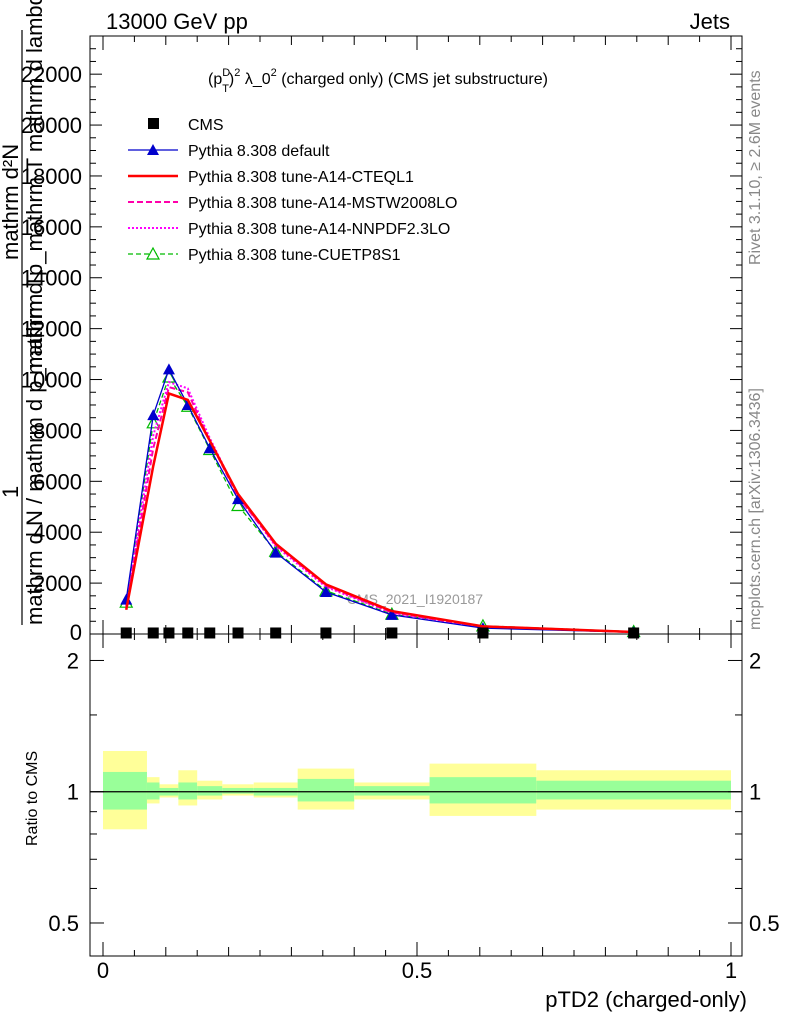  Describe the element at coordinates (103, 970) in the screenshot. I see `ratio-x-tick-label: 0` at that location.